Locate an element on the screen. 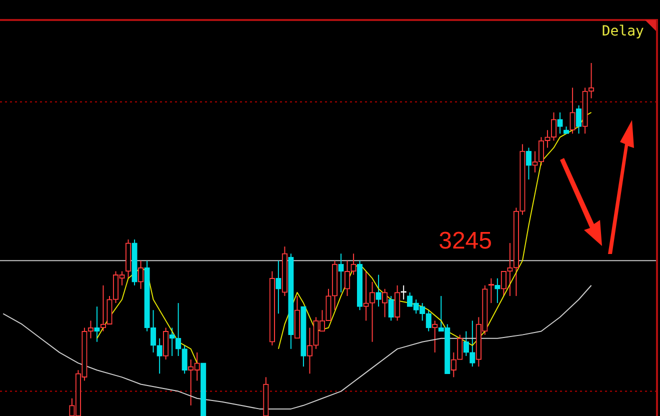  text: Delay is located at coordinates (623, 32).